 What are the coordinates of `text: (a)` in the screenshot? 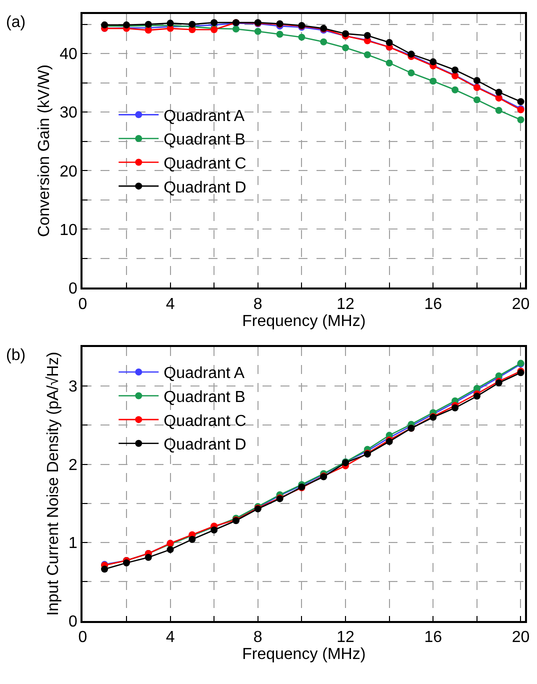 It's located at (16, 22).